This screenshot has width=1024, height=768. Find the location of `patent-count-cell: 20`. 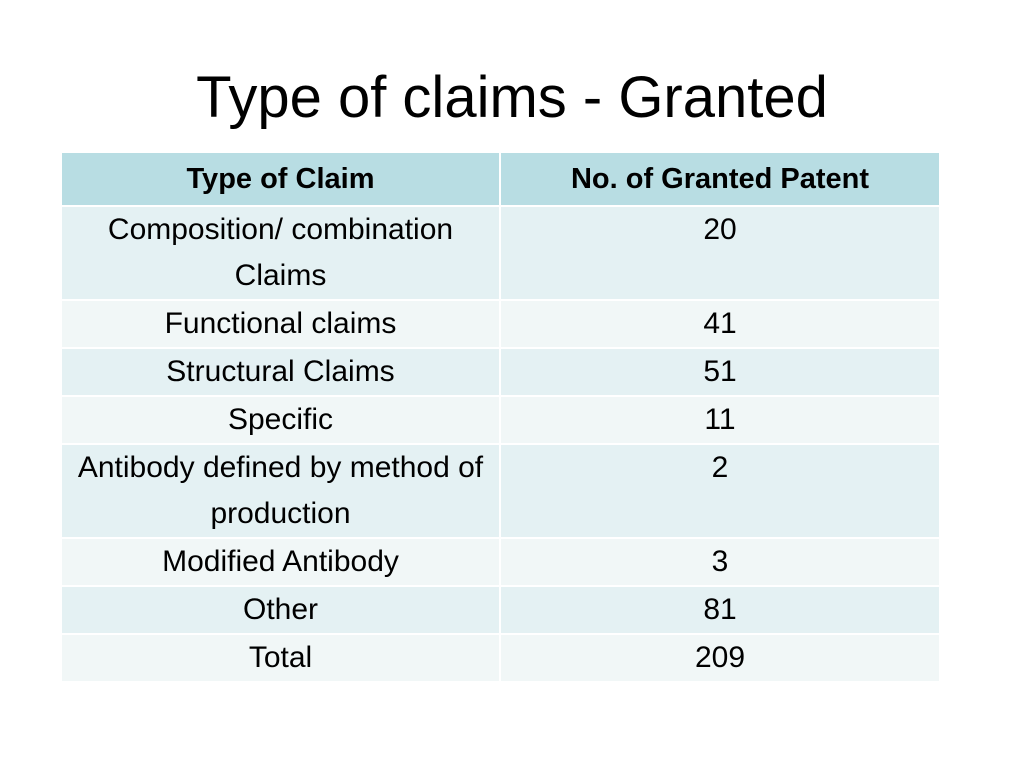

patent-count-cell: 20 is located at coordinates (720, 253).